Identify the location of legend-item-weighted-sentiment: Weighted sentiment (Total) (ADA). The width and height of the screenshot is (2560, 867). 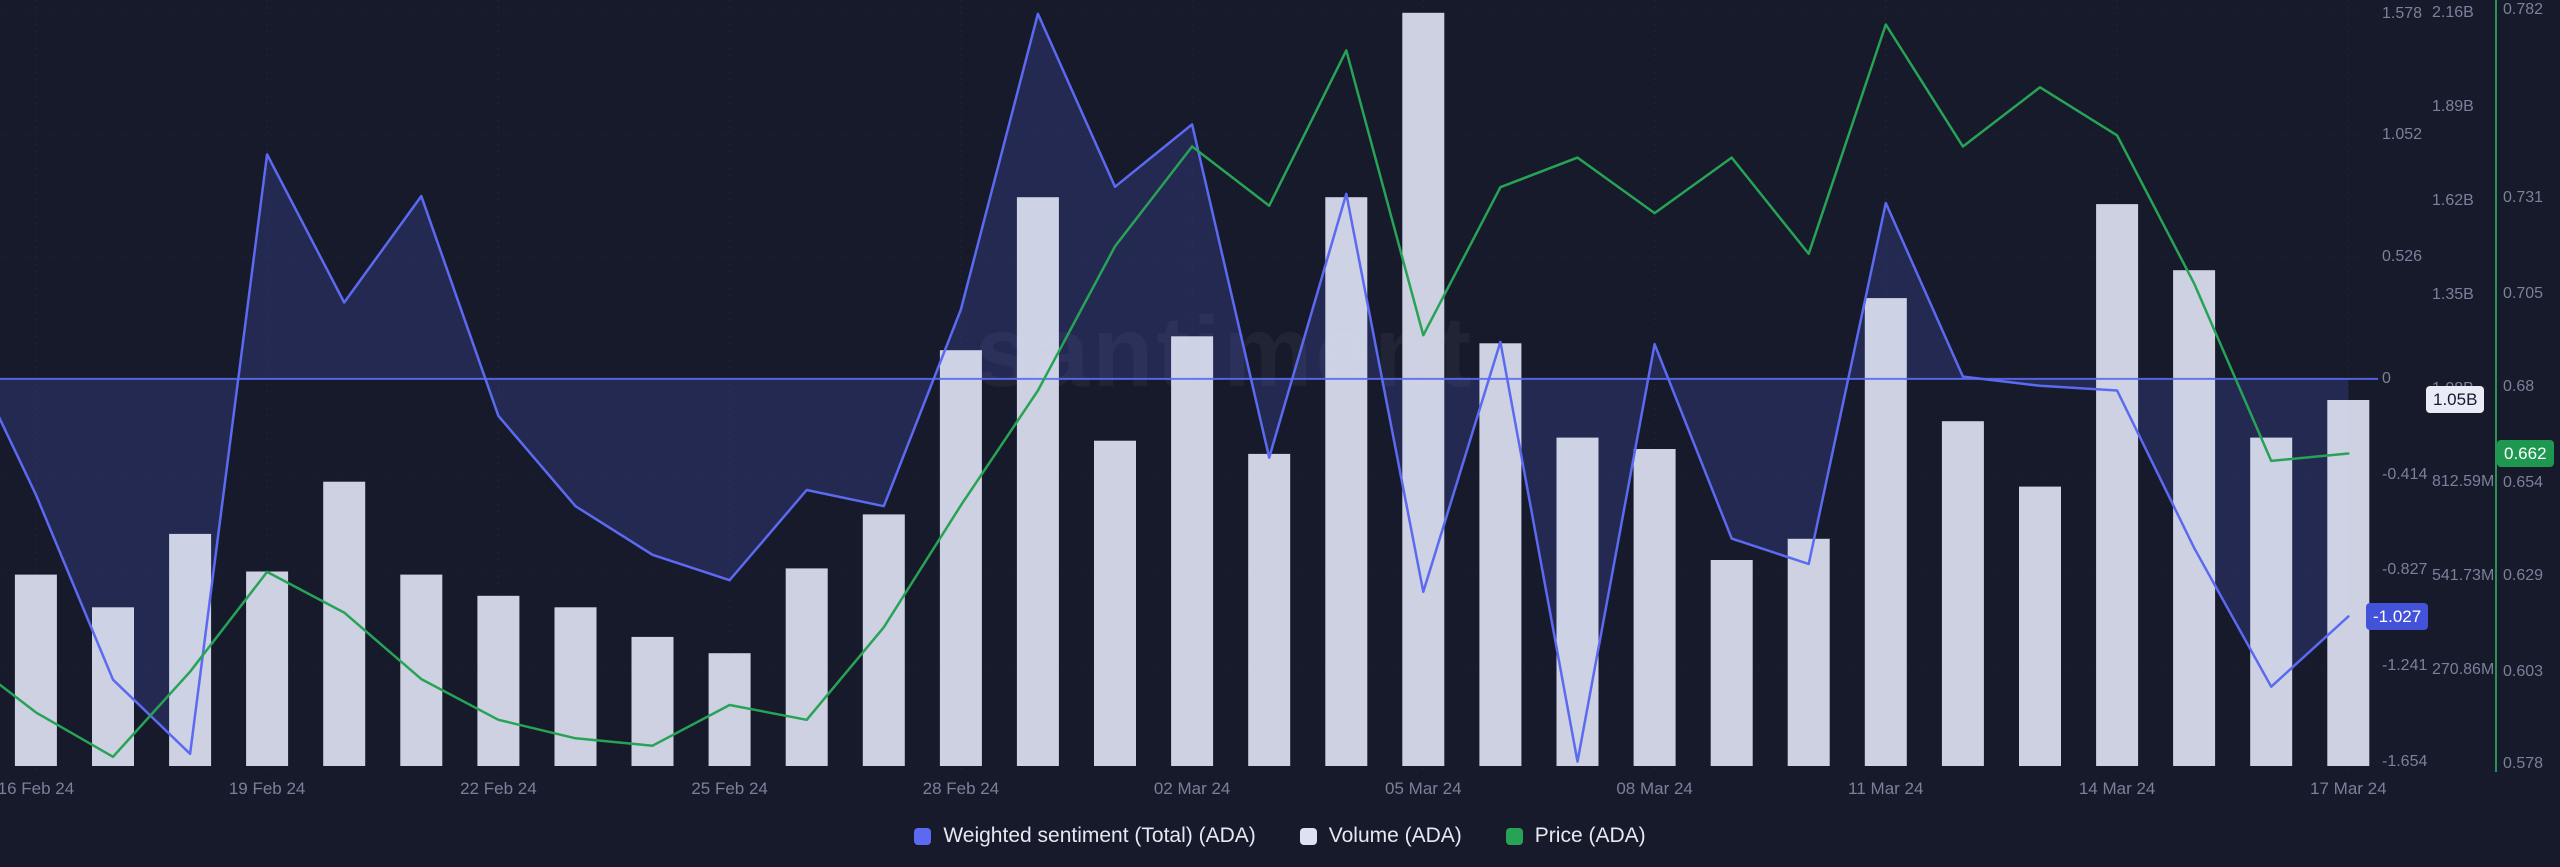
(1085, 836).